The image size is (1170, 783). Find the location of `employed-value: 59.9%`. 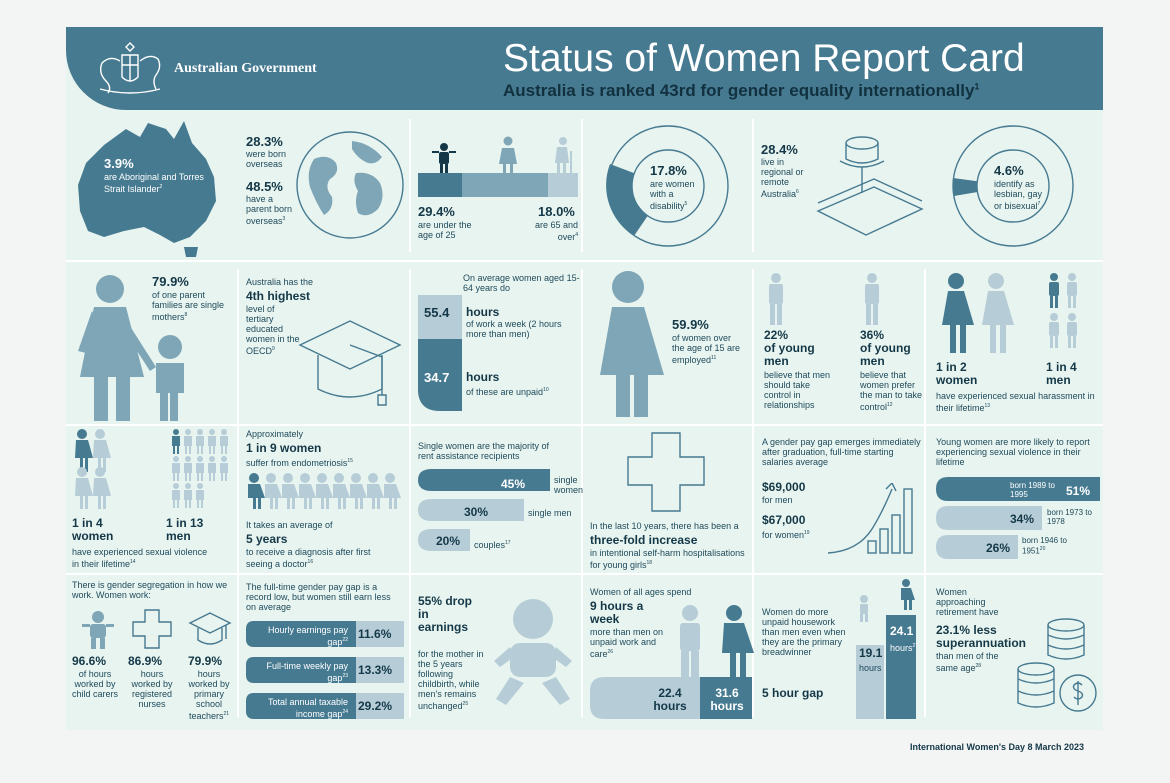

employed-value: 59.9% is located at coordinates (690, 324).